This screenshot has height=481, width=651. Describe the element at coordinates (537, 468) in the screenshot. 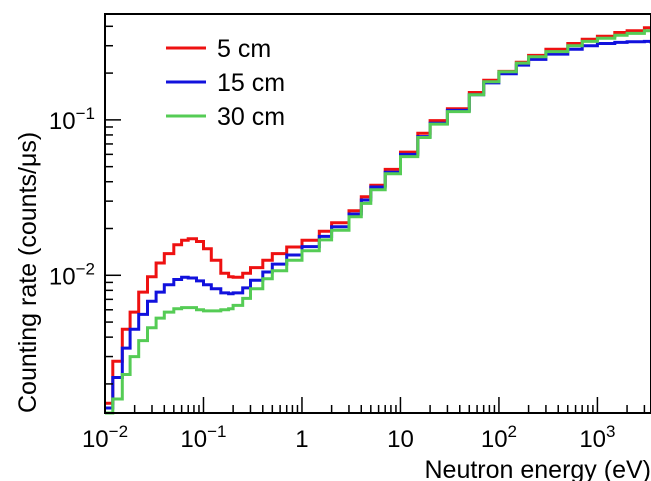

I see `x-axis-title: Neutron energy (eV)` at that location.